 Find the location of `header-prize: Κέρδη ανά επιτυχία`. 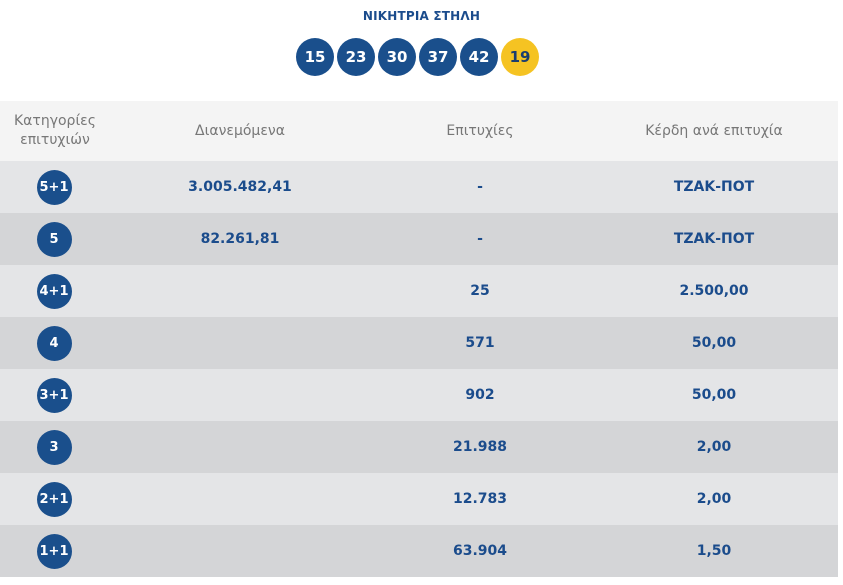

header-prize: Κέρδη ανά επιτυχία is located at coordinates (714, 130).